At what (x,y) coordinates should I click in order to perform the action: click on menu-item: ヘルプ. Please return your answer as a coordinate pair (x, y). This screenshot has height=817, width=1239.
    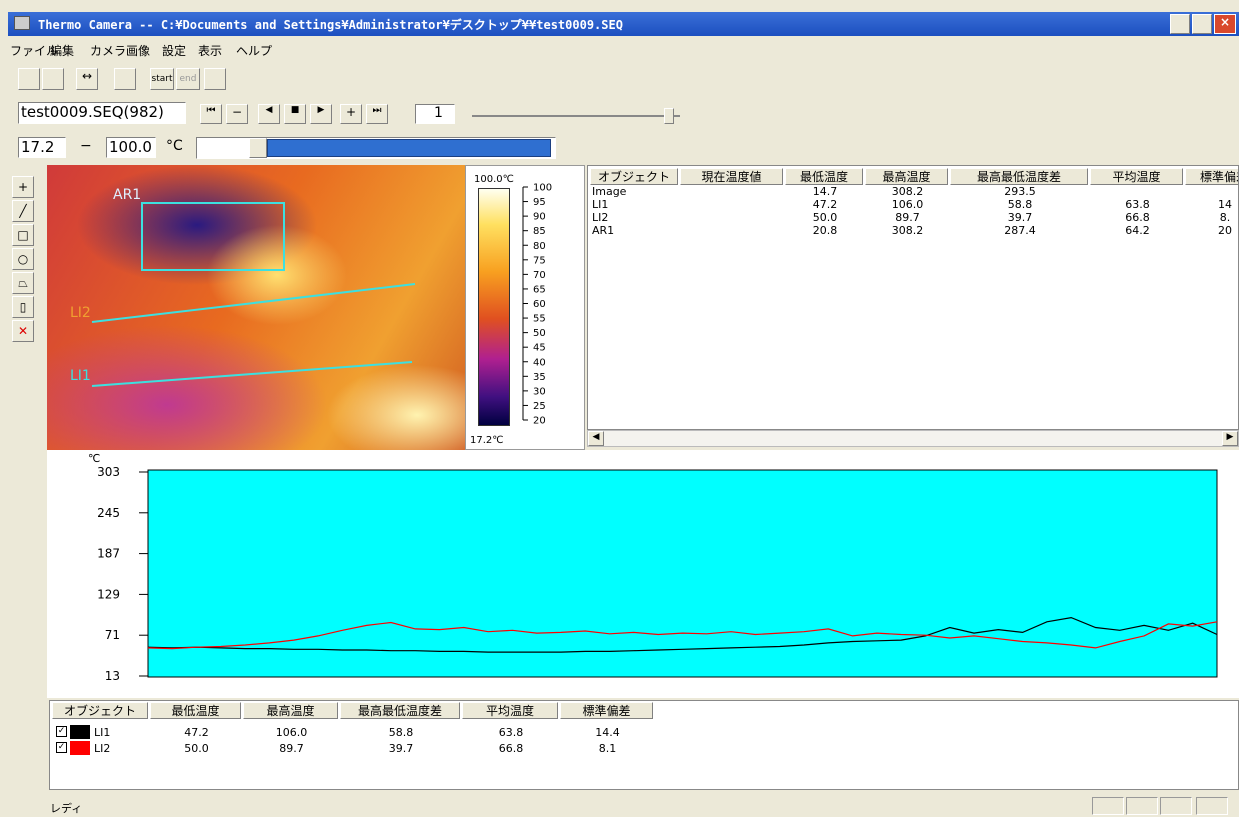
    Looking at the image, I should click on (254, 51).